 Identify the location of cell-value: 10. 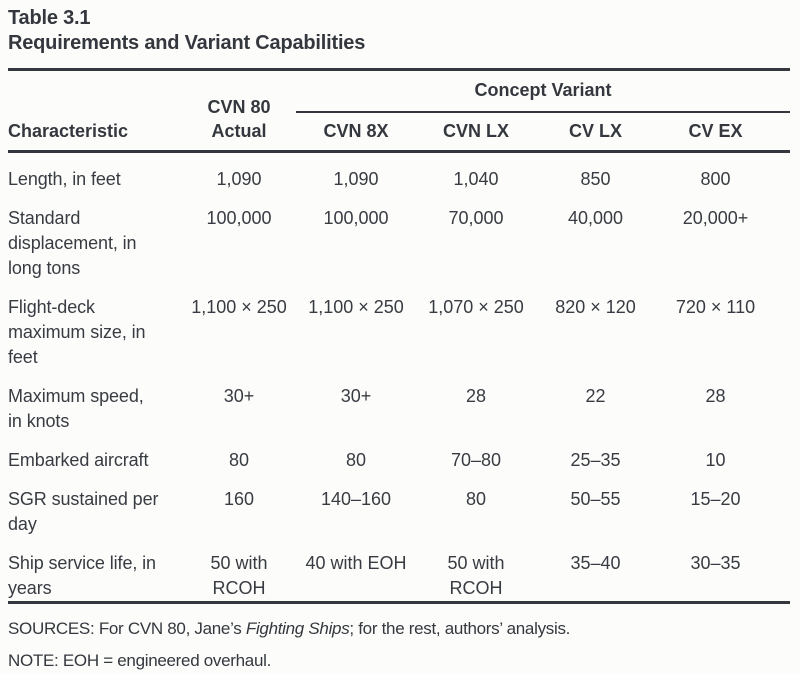
(715, 460).